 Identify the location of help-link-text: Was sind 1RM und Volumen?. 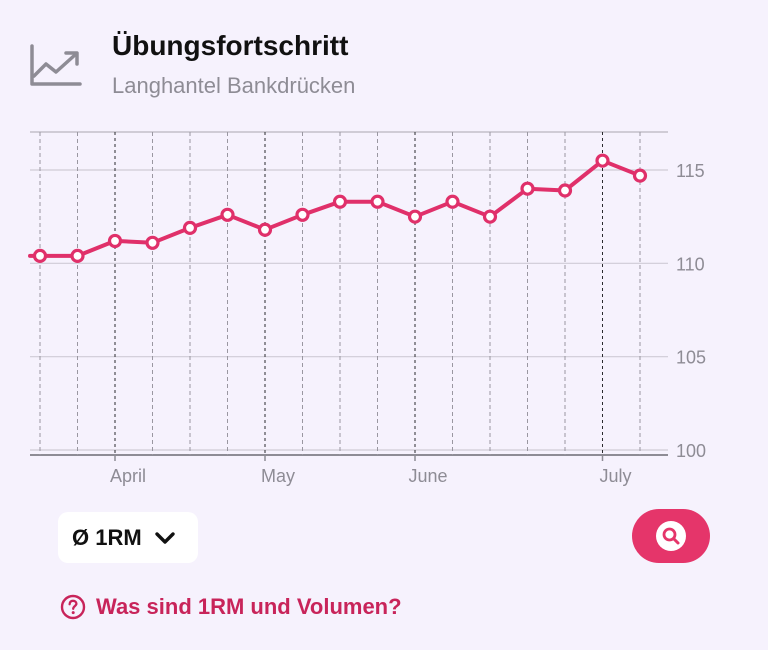
(249, 606).